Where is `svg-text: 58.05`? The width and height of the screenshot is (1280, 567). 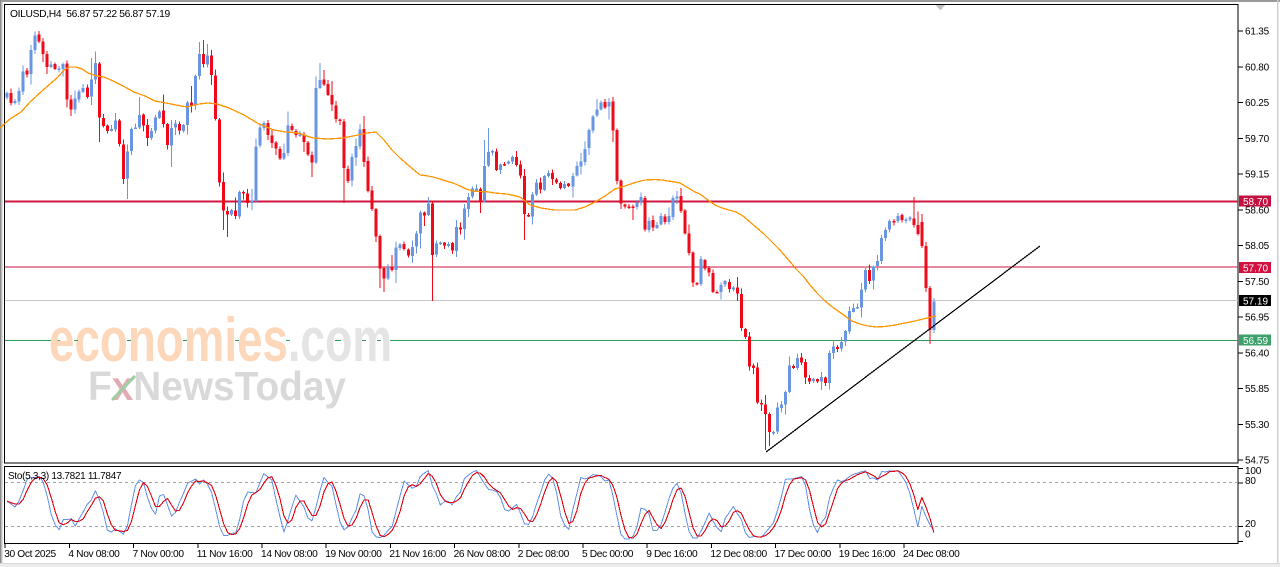 svg-text: 58.05 is located at coordinates (1257, 246).